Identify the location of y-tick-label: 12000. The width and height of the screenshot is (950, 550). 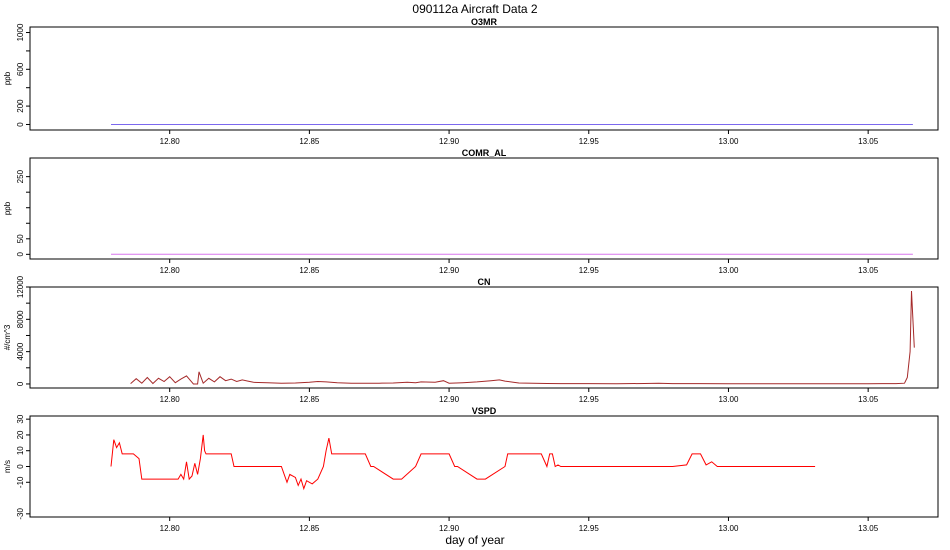
(20, 286).